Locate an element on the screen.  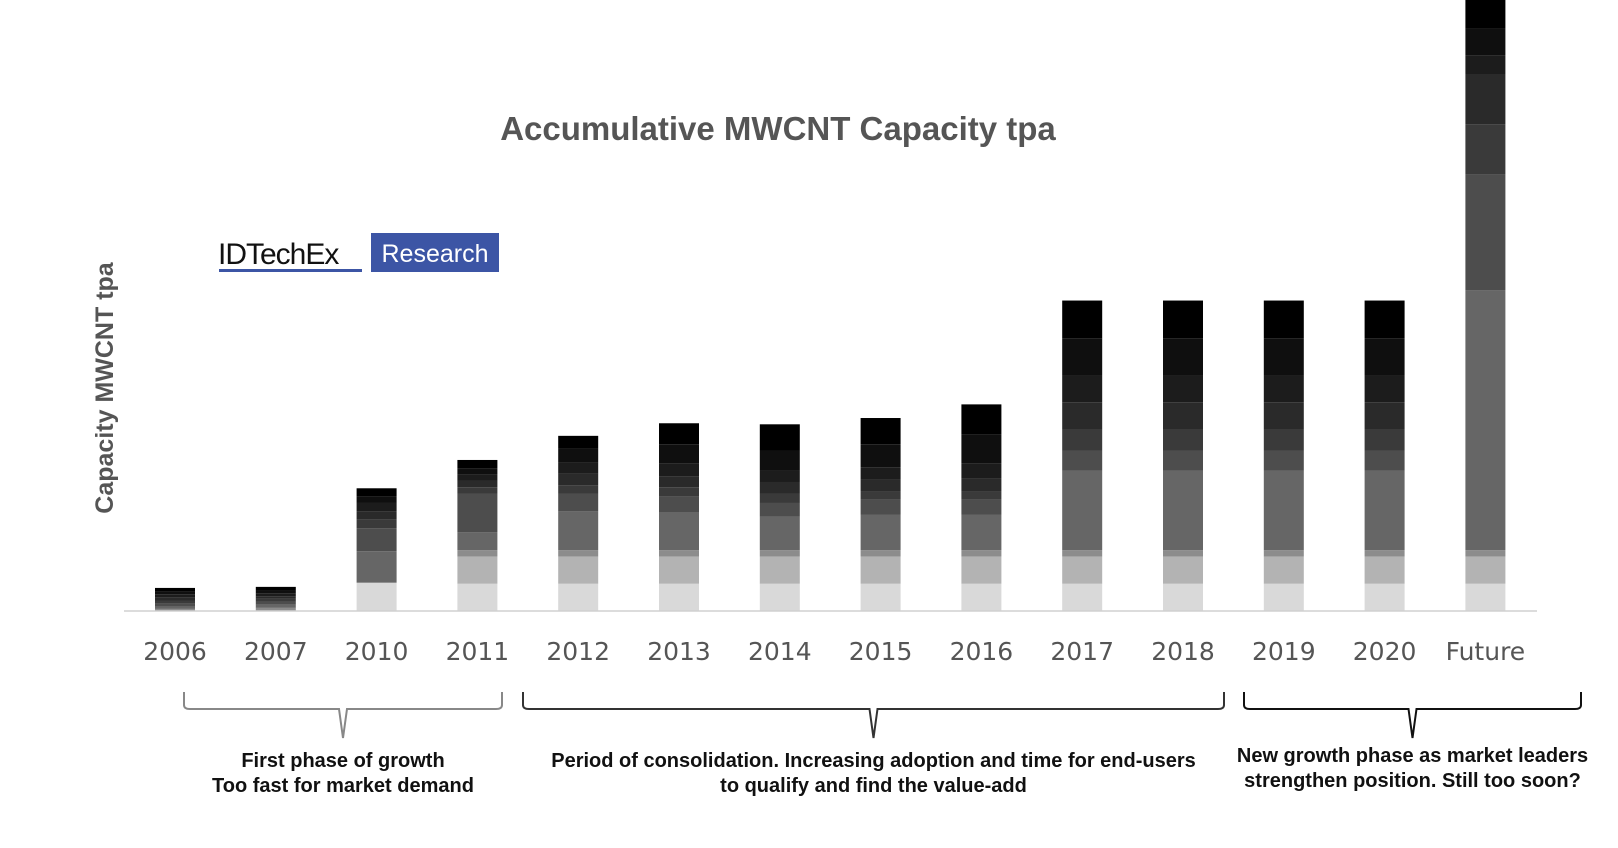
phase-caption: New growth phase as market leaders is located at coordinates (1412, 756).